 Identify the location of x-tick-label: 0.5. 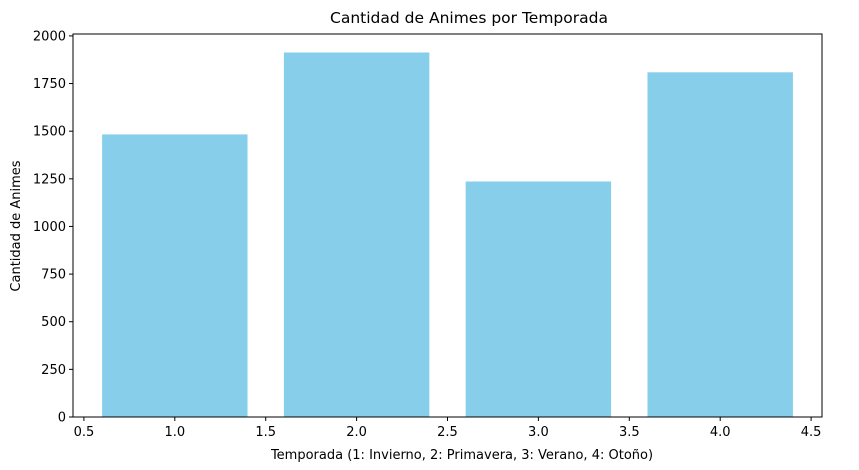
(84, 432).